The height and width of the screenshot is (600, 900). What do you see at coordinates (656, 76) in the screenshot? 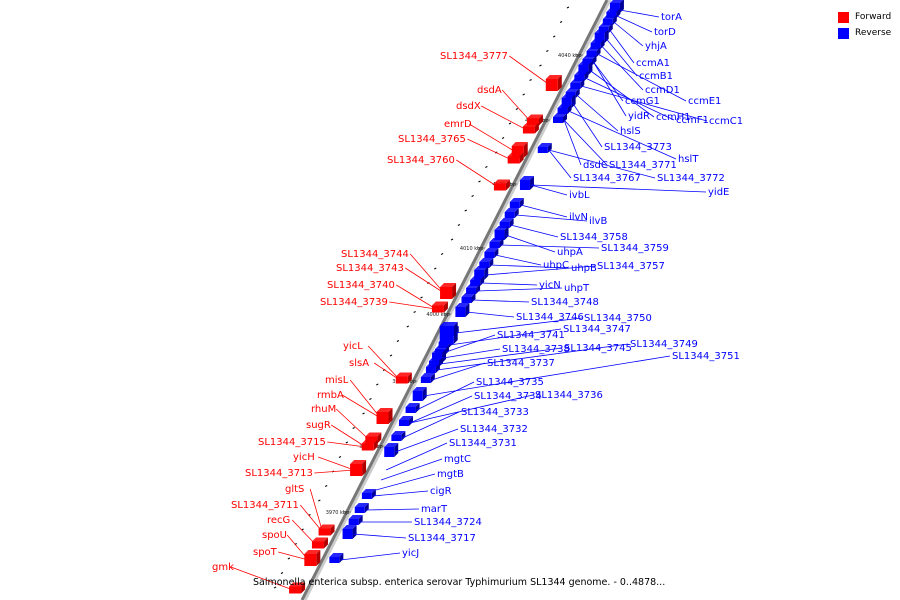
I see `reverse-gene-label: ccmB1` at bounding box center [656, 76].